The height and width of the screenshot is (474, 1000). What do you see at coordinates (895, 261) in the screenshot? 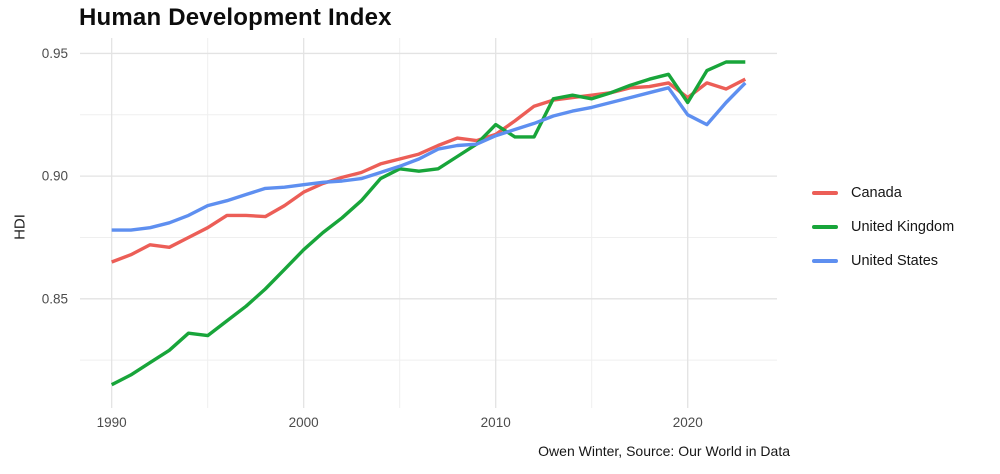
I see `legend-label-united-states: United States` at bounding box center [895, 261].